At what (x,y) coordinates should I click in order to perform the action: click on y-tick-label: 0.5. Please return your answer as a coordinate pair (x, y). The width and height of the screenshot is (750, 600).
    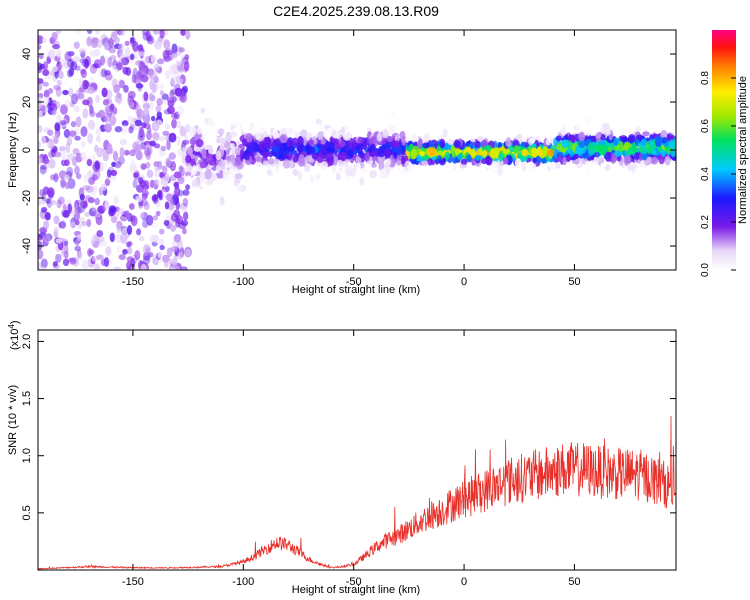
    Looking at the image, I should click on (27, 512).